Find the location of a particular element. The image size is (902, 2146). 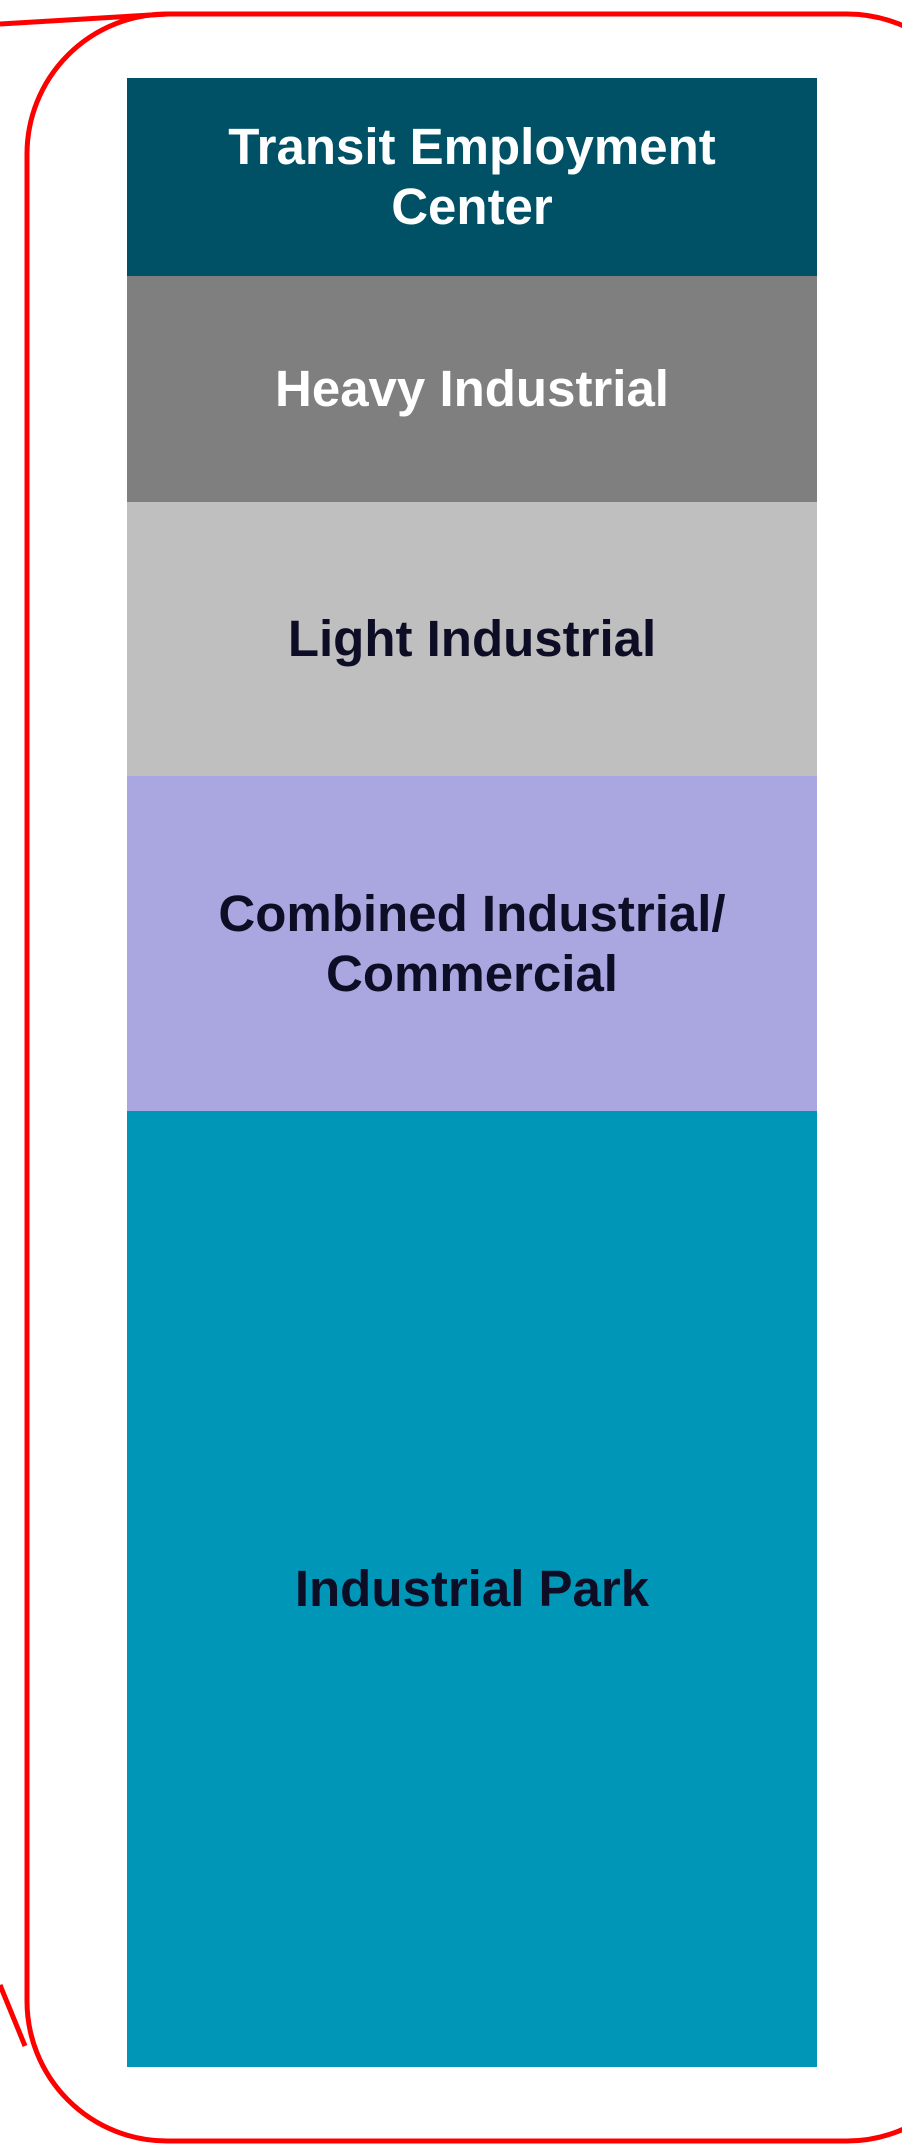

zone-label: Combined Industrial/ is located at coordinates (472, 913).